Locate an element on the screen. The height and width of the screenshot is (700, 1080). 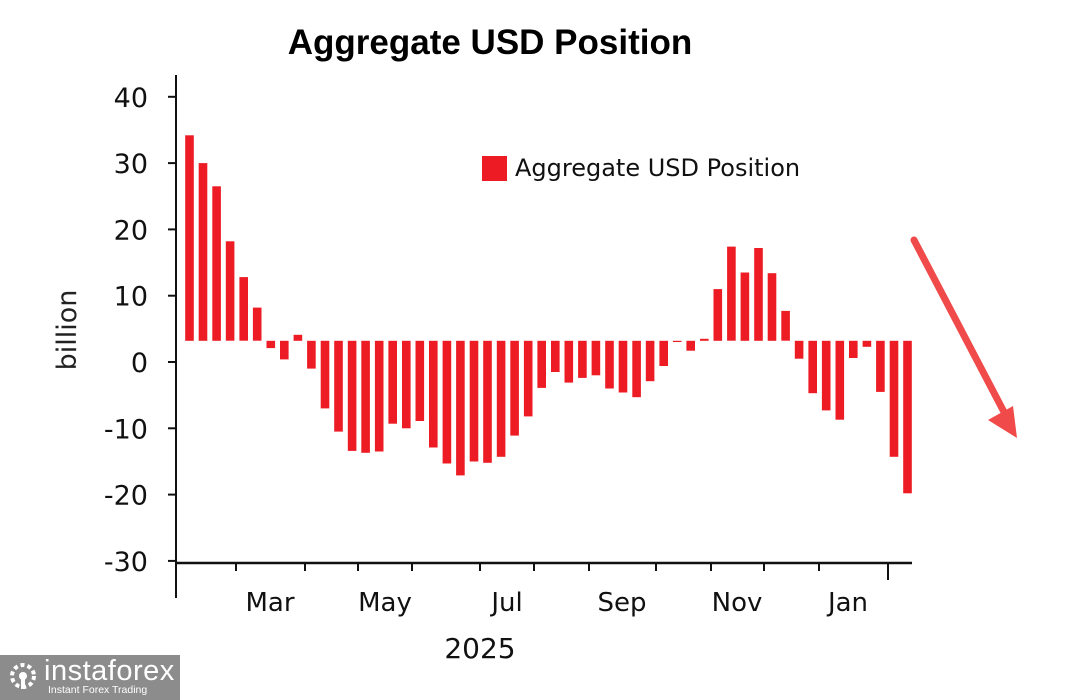
brand-tagline: Instant Forex Trading is located at coordinates (98, 690).